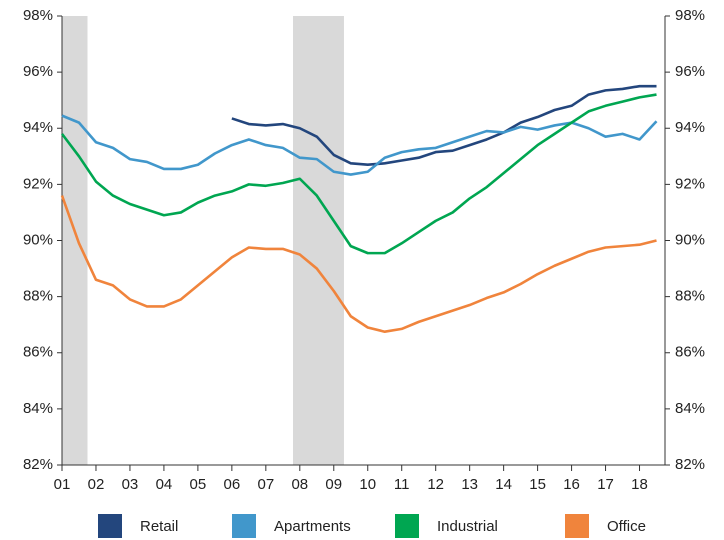 The image size is (724, 540). Describe the element at coordinates (690, 183) in the screenshot. I see `y2-tick-label: 92%` at that location.